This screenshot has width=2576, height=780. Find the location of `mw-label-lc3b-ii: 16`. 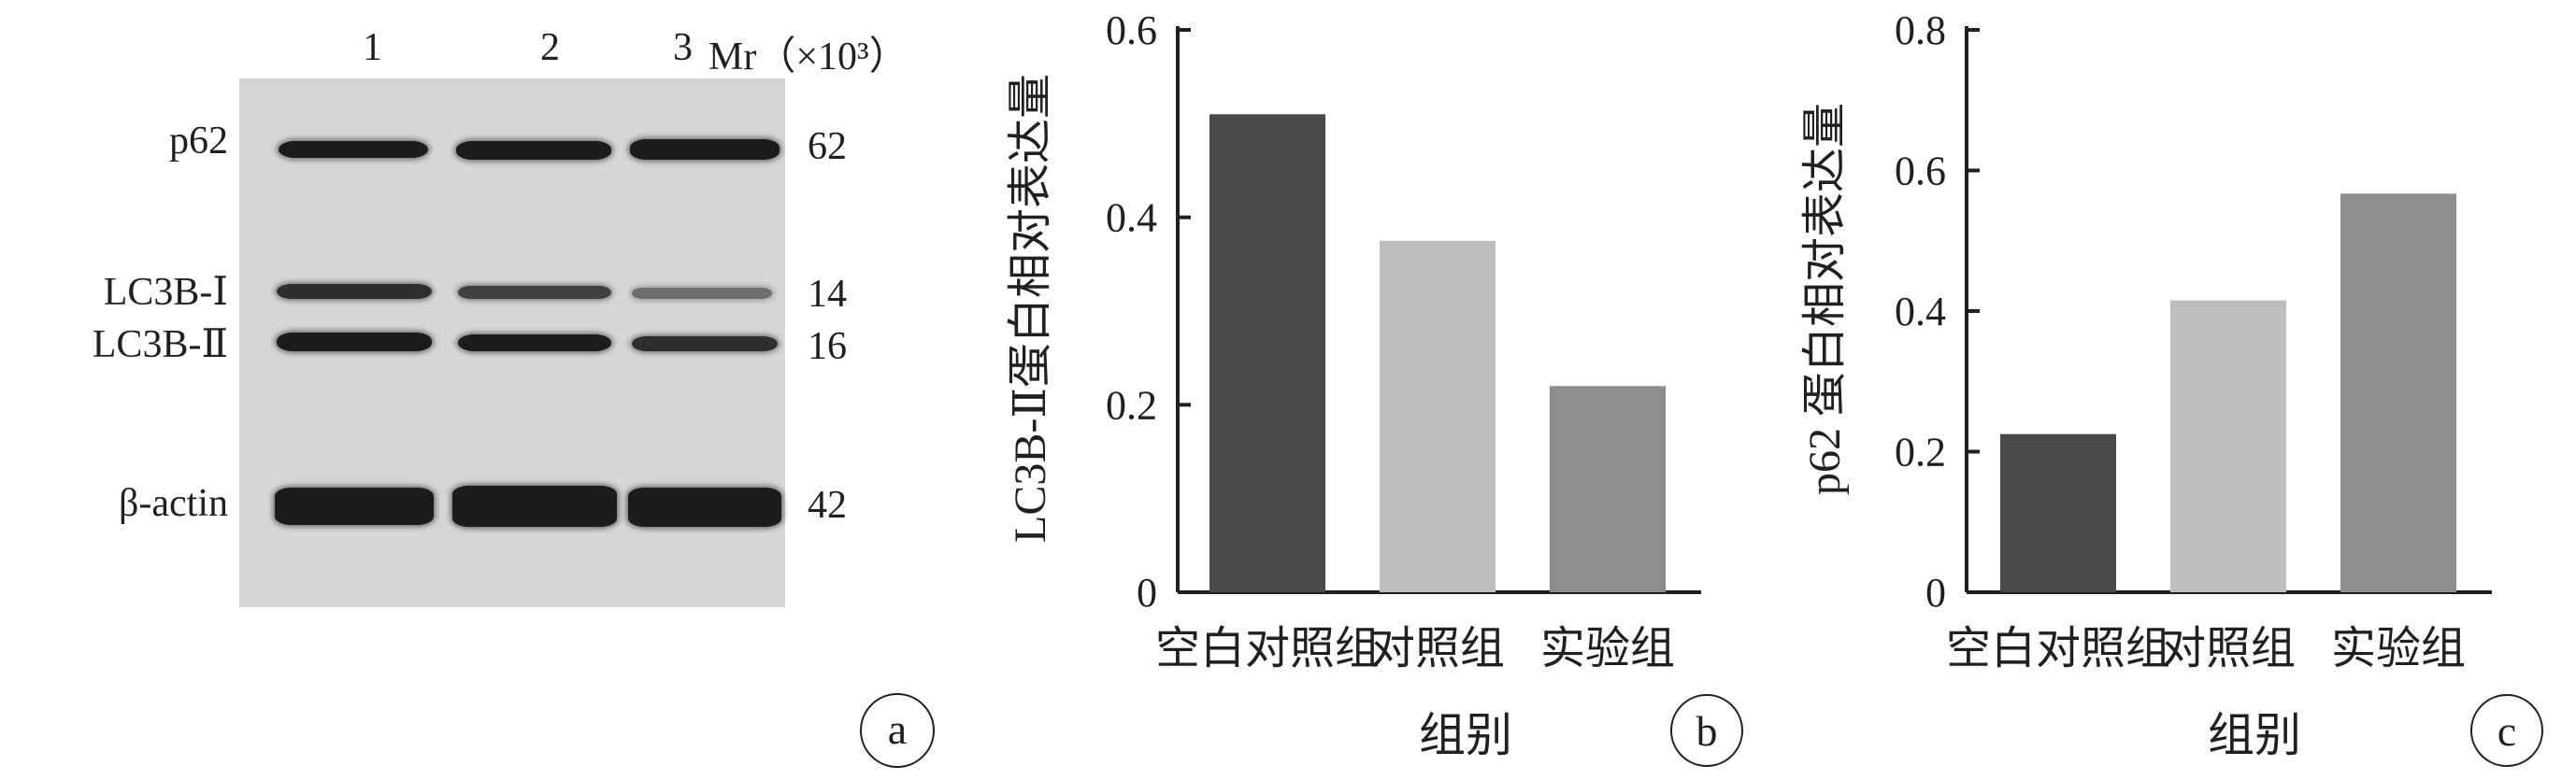

mw-label-lc3b-ii: 16 is located at coordinates (827, 346).